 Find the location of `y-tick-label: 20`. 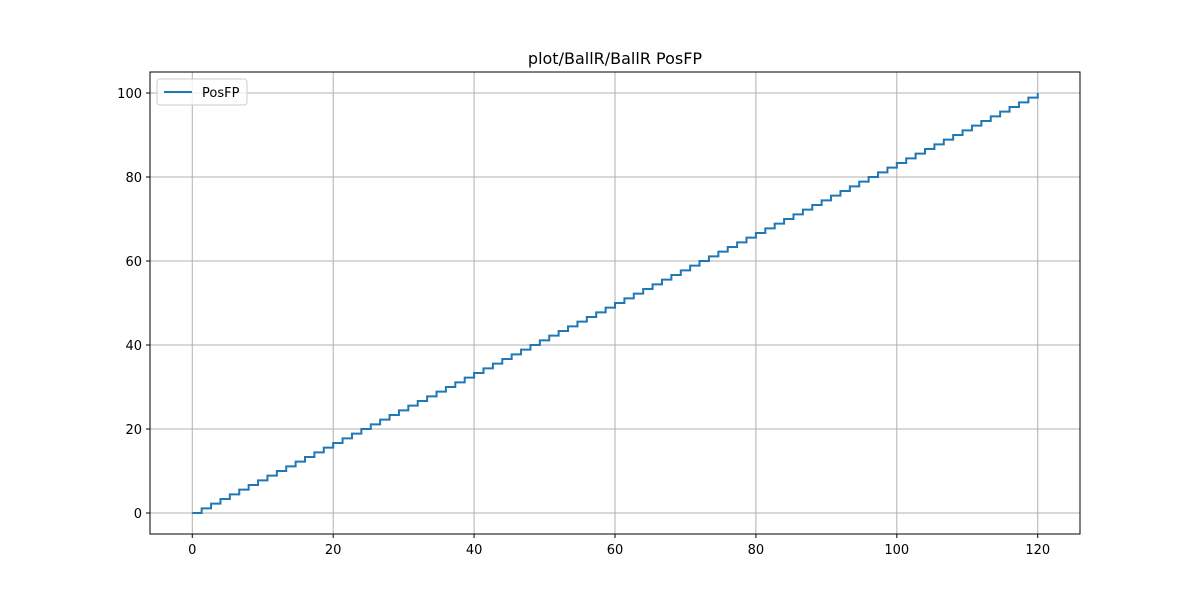

y-tick-label: 20 is located at coordinates (133, 430).